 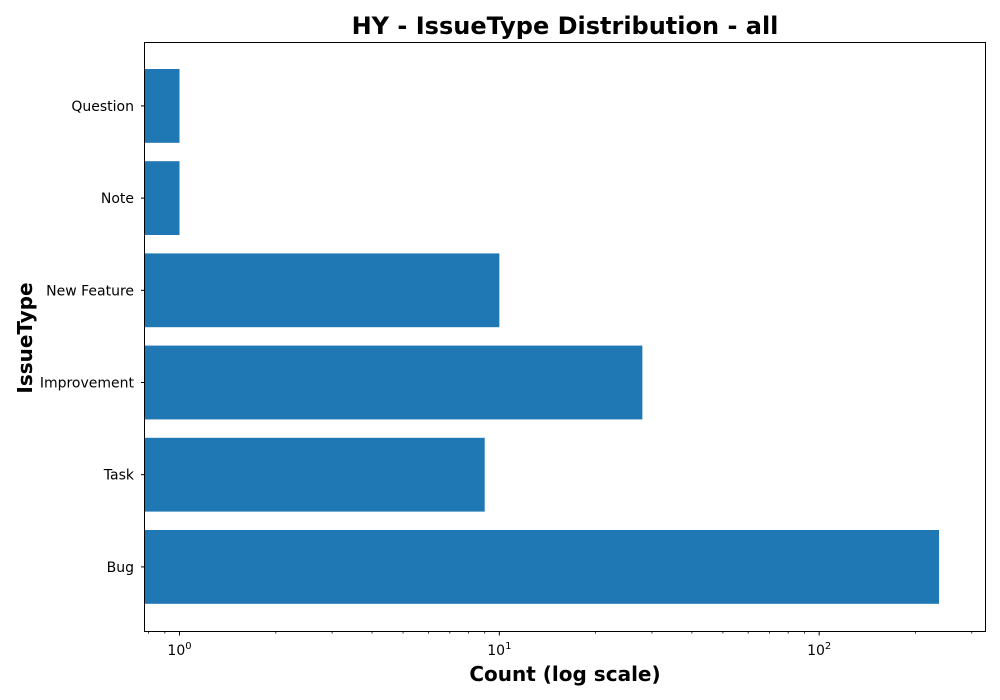 I want to click on x-axis-label: Count (log scale), so click(x=564, y=674).